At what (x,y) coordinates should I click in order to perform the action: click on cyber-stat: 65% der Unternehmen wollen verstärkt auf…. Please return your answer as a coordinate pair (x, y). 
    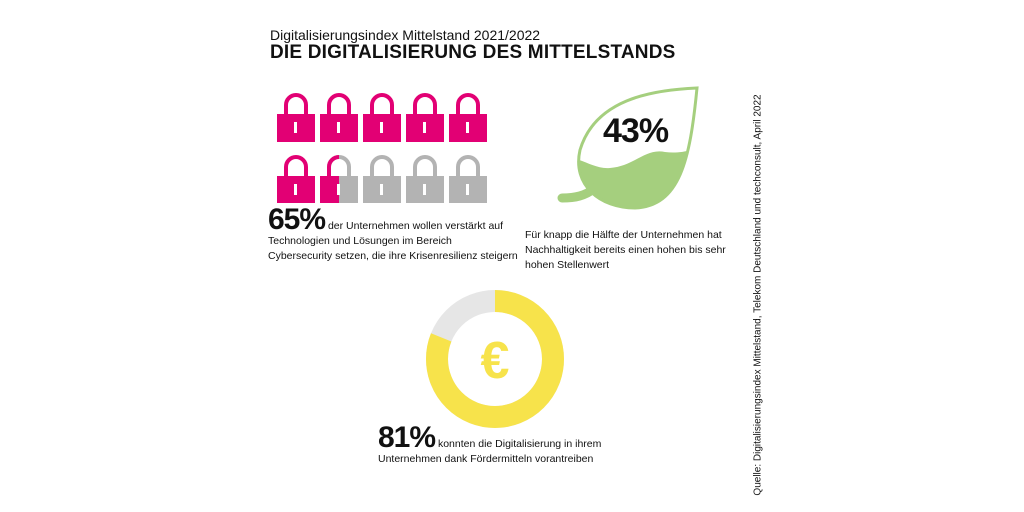
    Looking at the image, I should click on (393, 234).